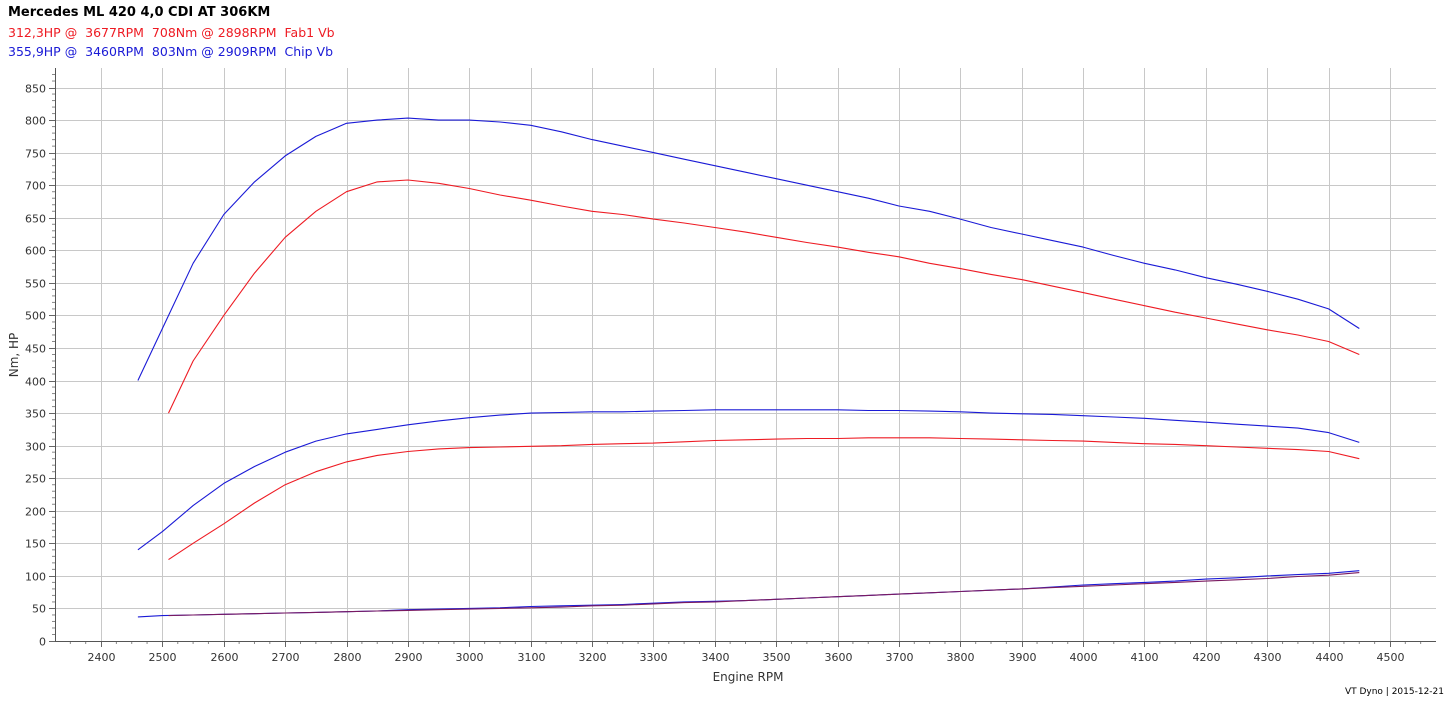  Describe the element at coordinates (1207, 657) in the screenshot. I see `x-tick-label: 4200` at that location.